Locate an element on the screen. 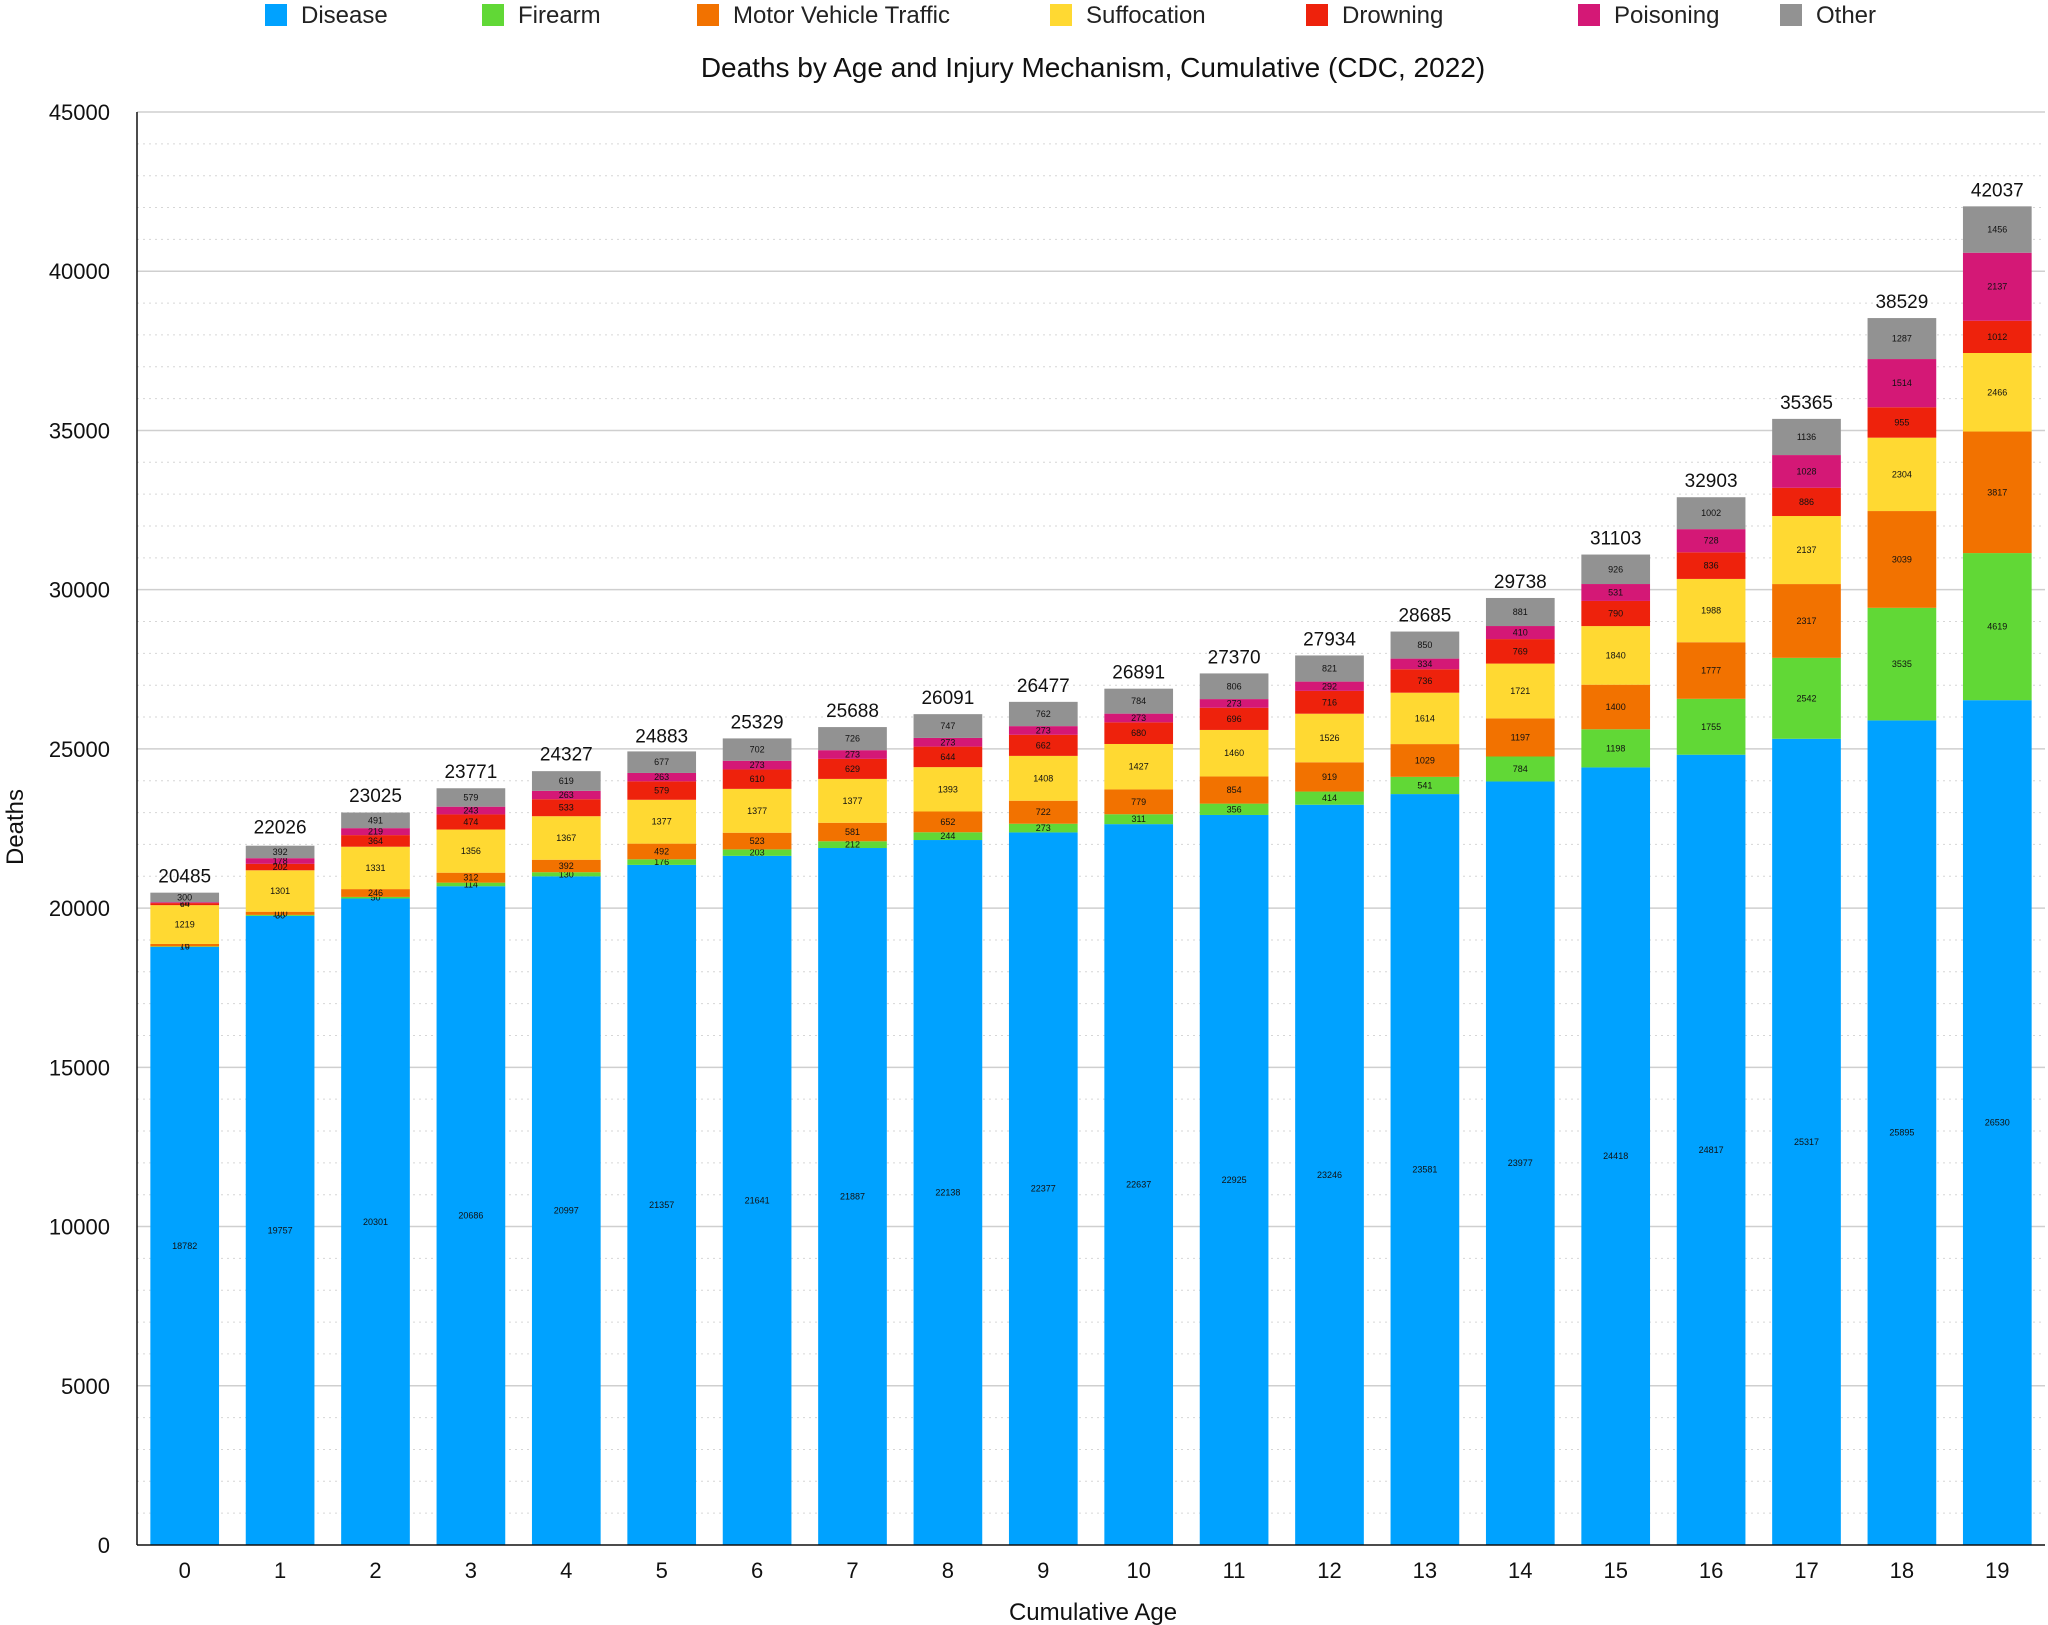 This screenshot has height=1625, width=2048. segment-value-label: 790 is located at coordinates (1615, 614).